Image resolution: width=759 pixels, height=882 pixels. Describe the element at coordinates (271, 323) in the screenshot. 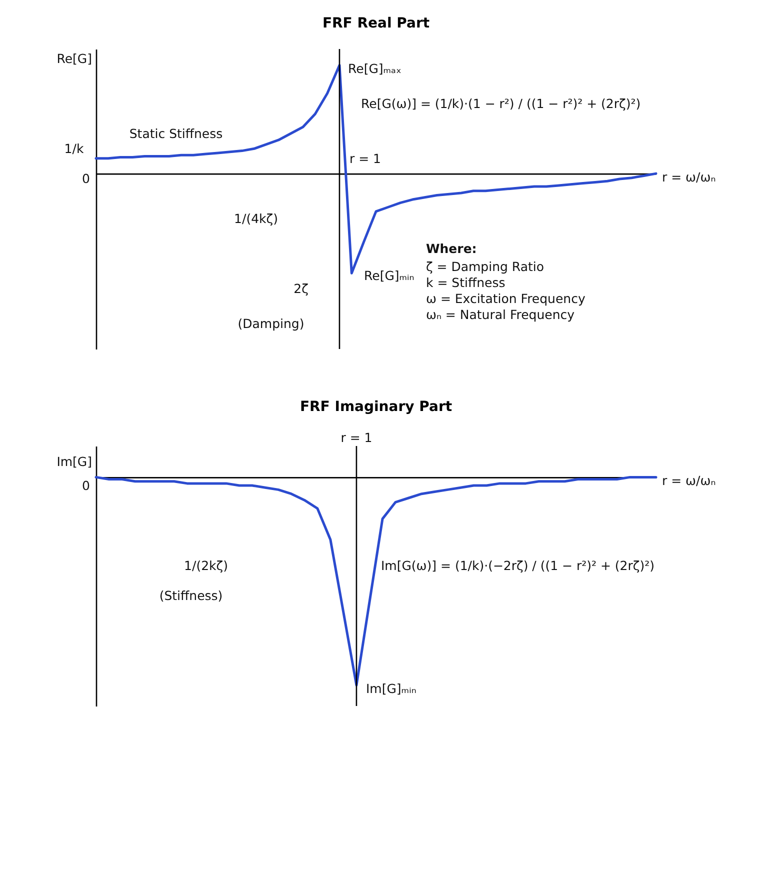

I see `text: (Damping)` at that location.